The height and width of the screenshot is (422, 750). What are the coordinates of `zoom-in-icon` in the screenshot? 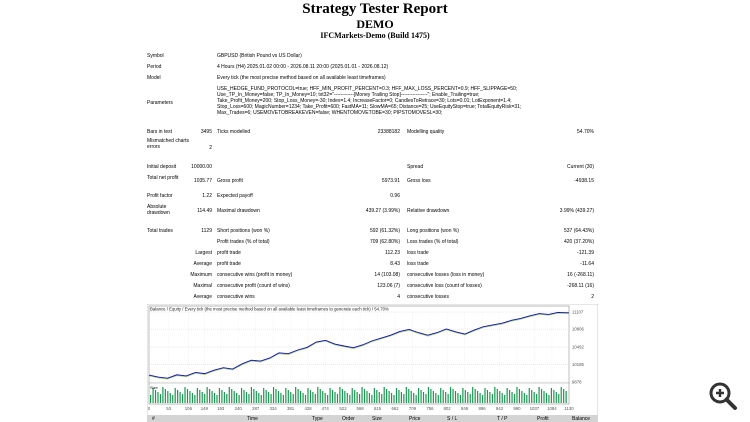 It's located at (723, 396).